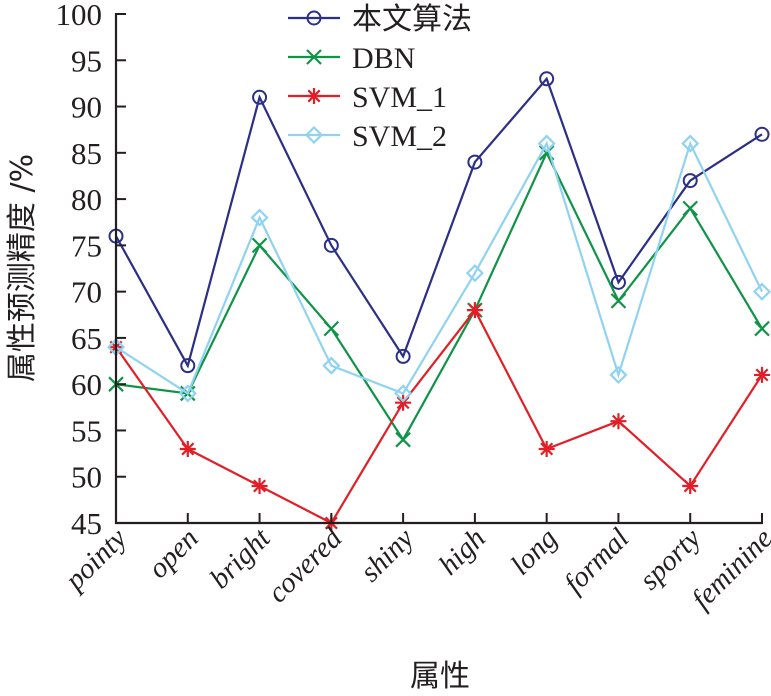  What do you see at coordinates (86, 477) in the screenshot?
I see `y-tick-label: 50` at bounding box center [86, 477].